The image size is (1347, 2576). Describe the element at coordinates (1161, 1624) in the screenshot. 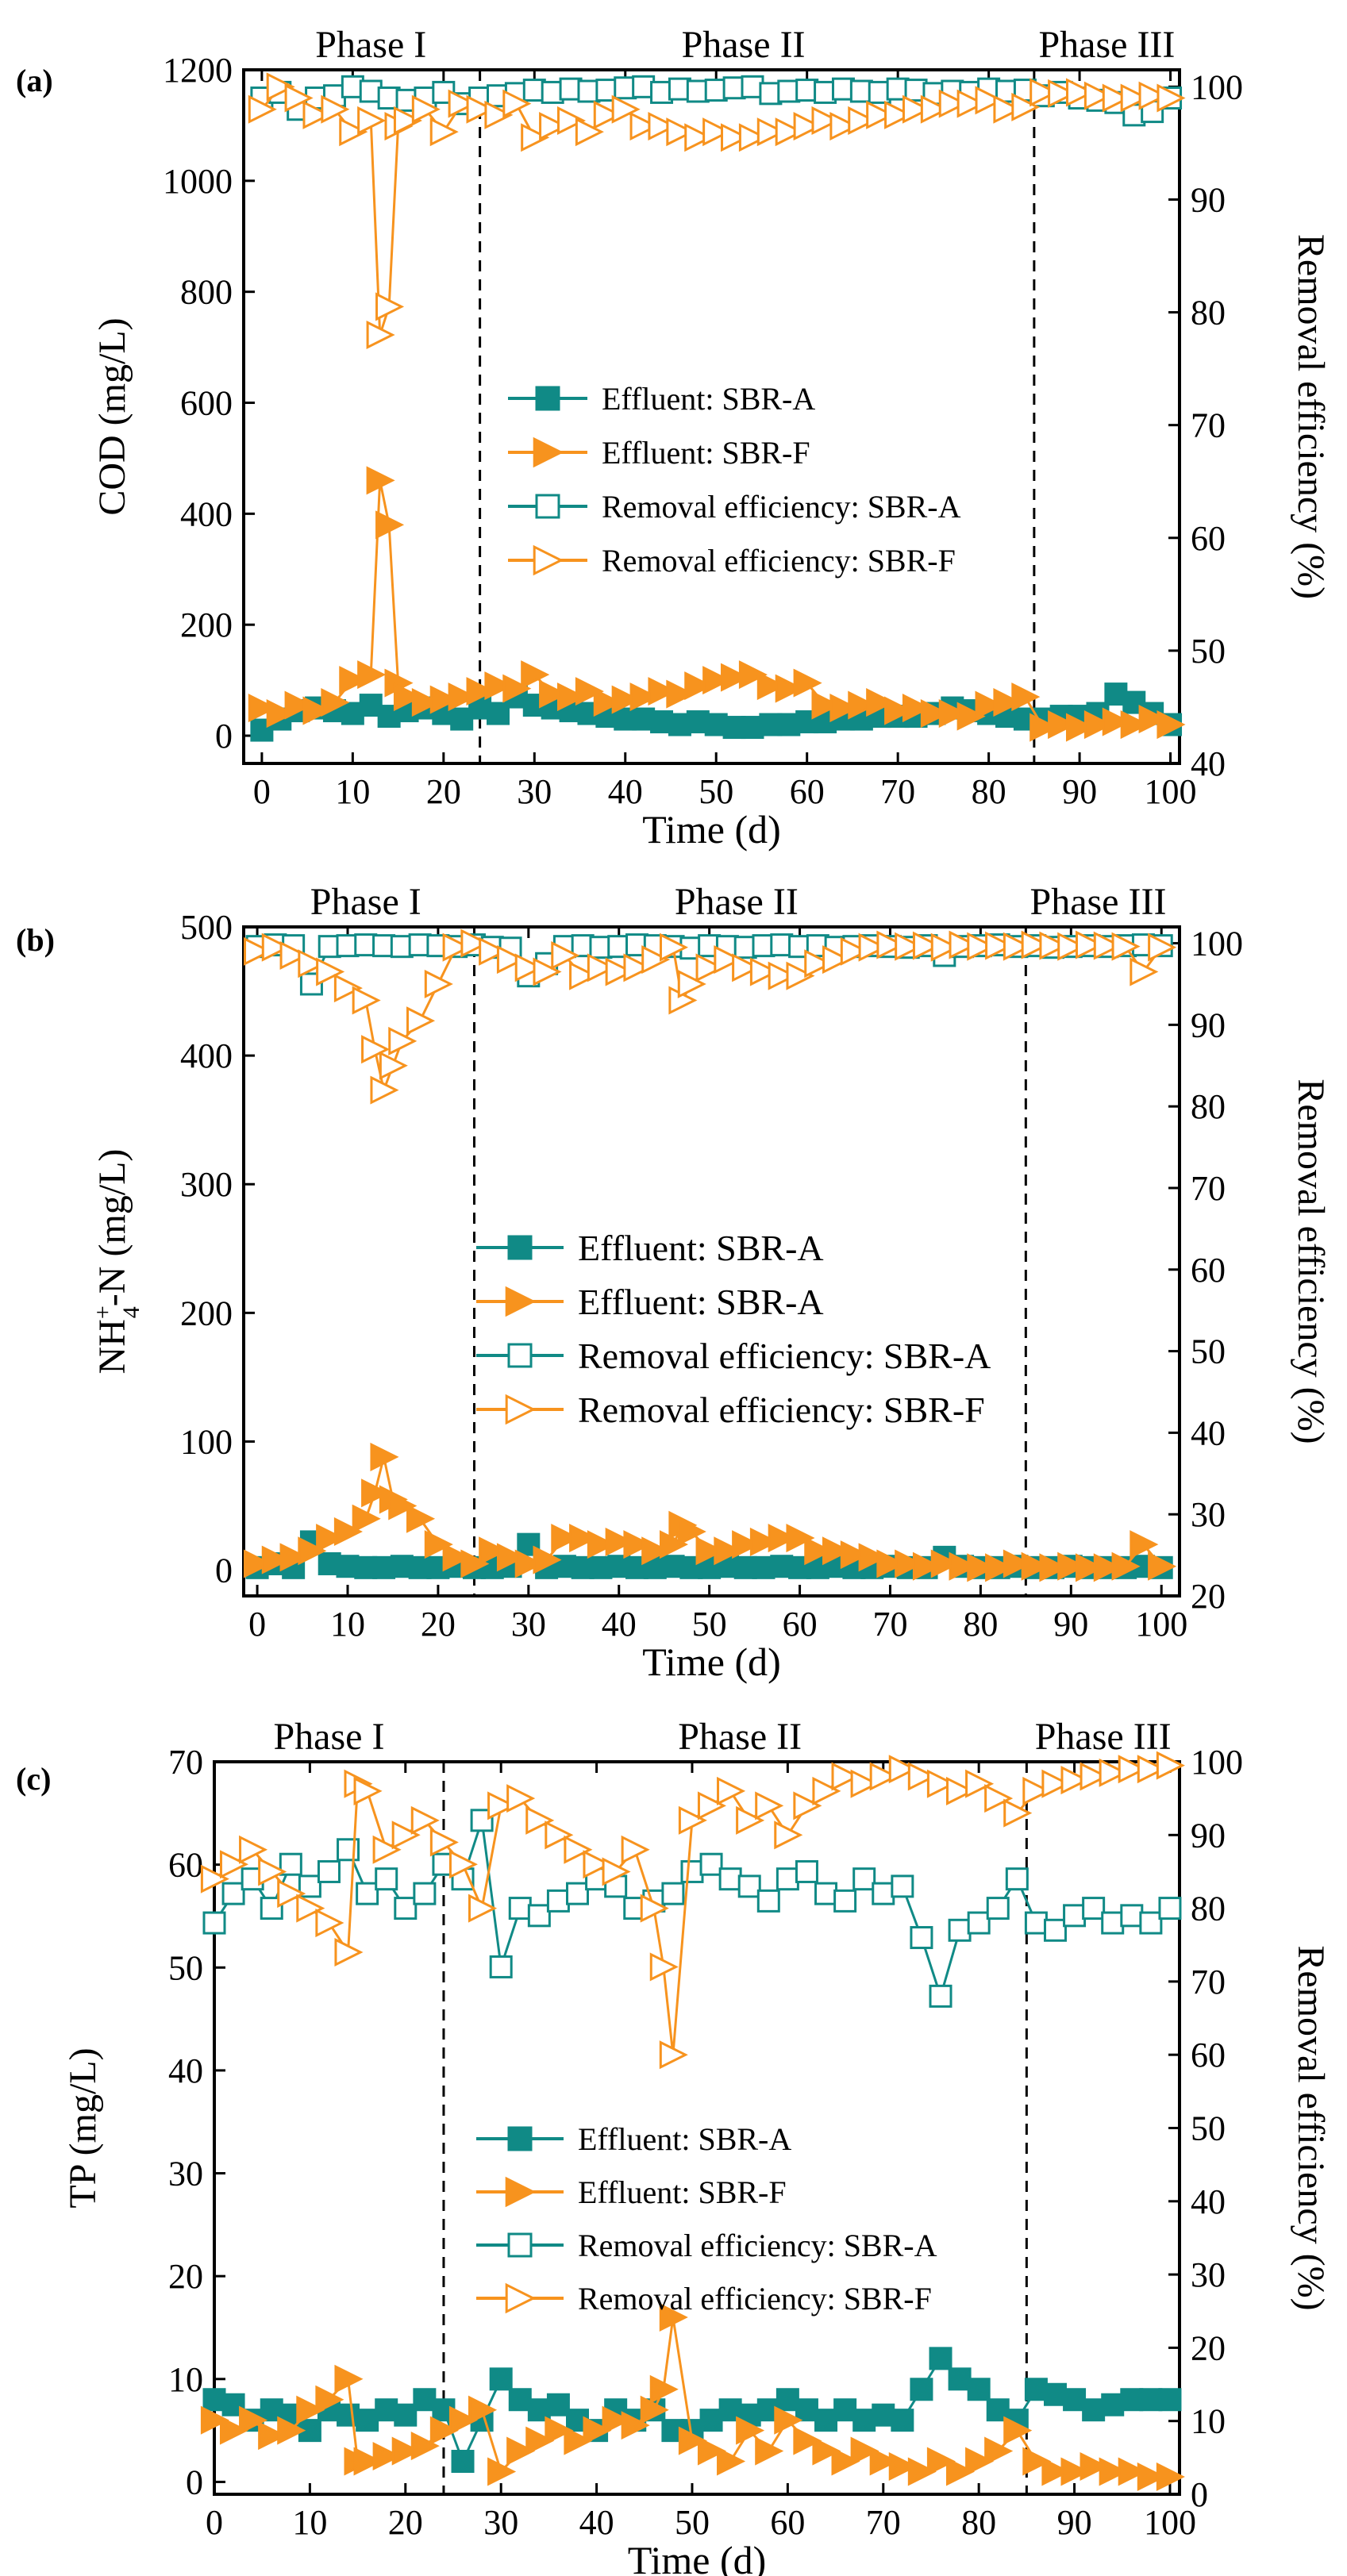

I see `x-tick-label: 100` at that location.